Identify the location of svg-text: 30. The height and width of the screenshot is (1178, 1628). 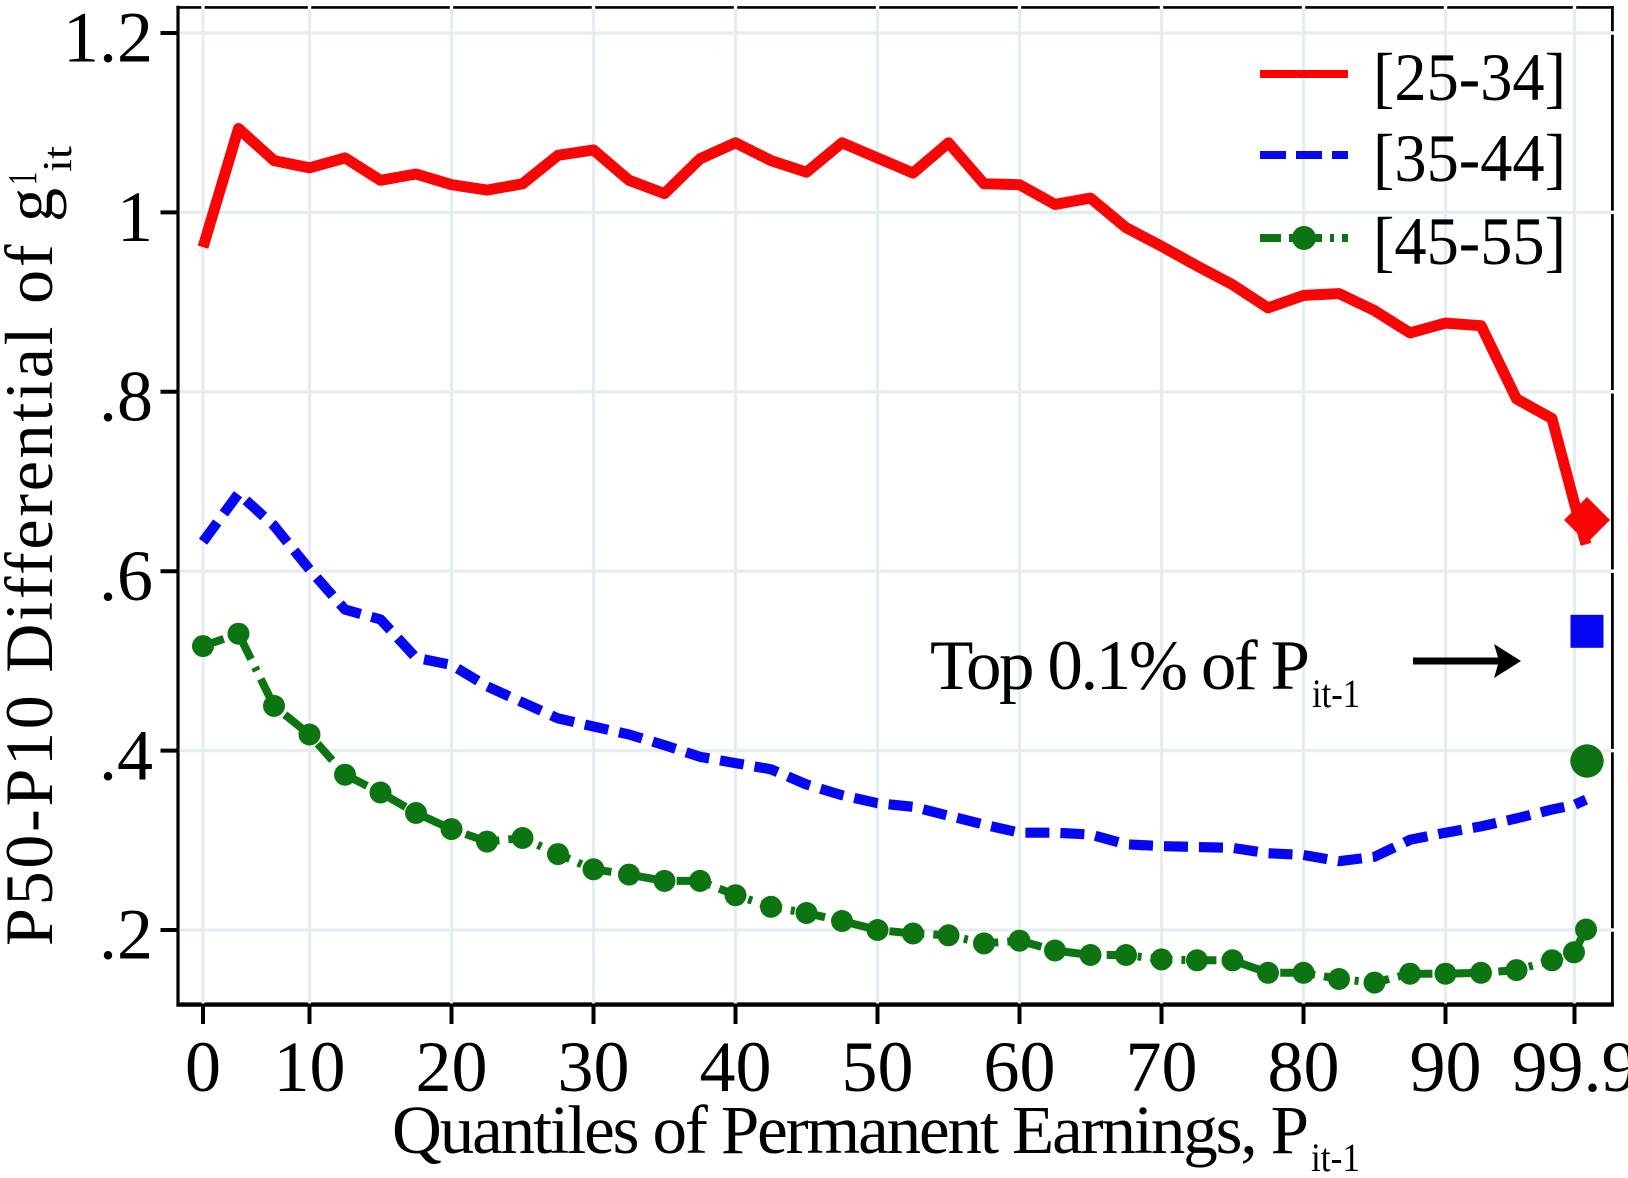
(594, 1067).